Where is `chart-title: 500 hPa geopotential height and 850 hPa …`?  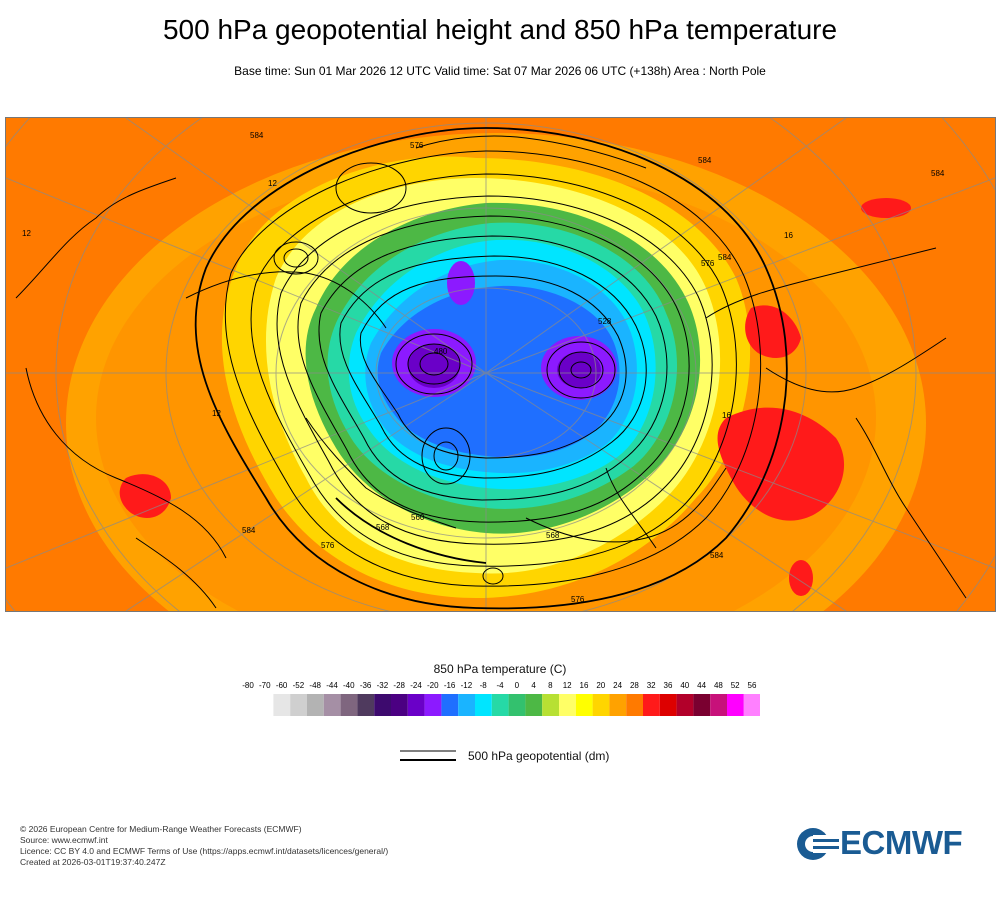 chart-title: 500 hPa geopotential height and 850 hPa … is located at coordinates (500, 29).